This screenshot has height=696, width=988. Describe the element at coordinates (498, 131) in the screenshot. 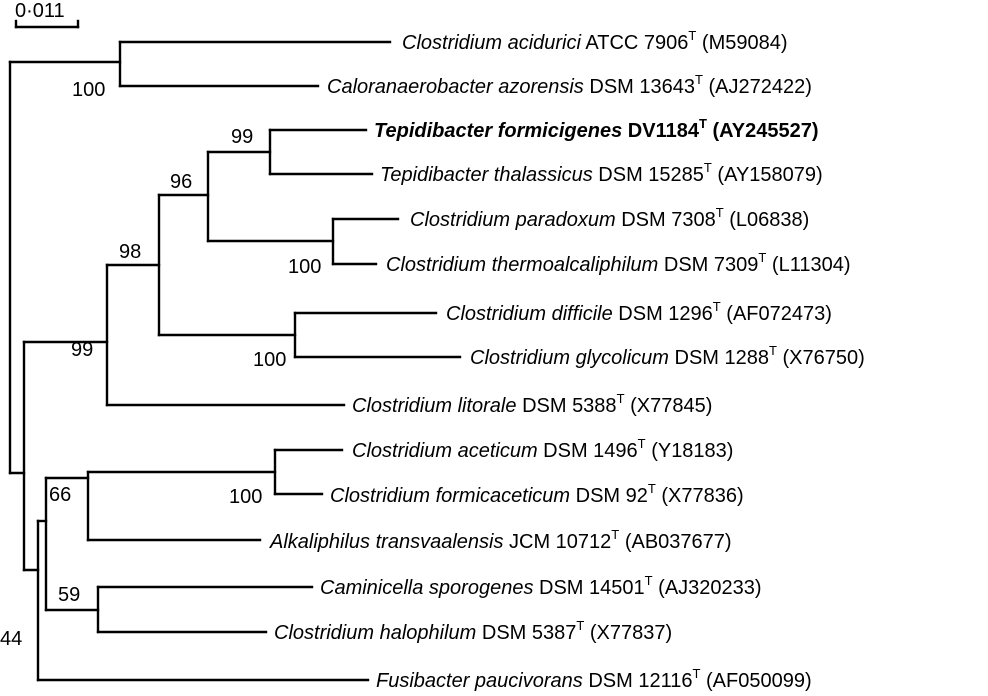

I see `taxon-name: Tepidibacter formicigenes` at that location.